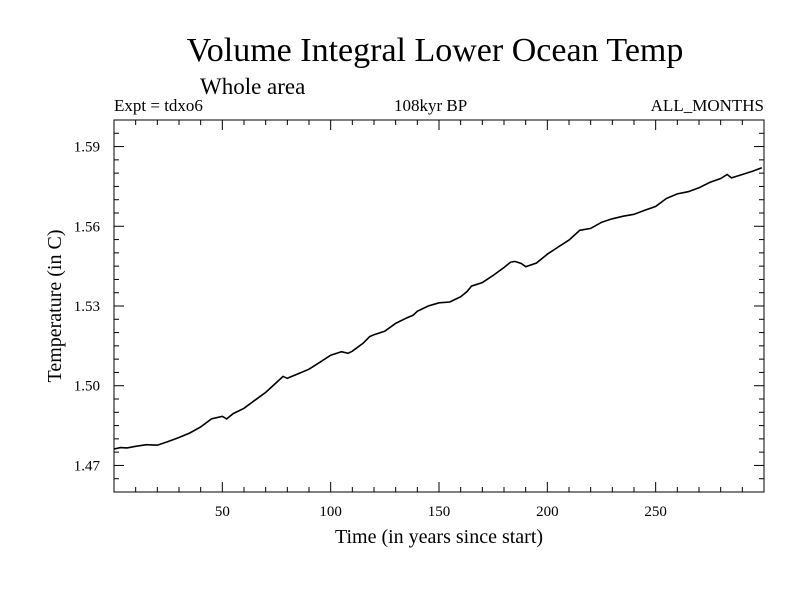 This screenshot has width=800, height=600. What do you see at coordinates (431, 105) in the screenshot?
I see `period-label: 108kyr BP` at bounding box center [431, 105].